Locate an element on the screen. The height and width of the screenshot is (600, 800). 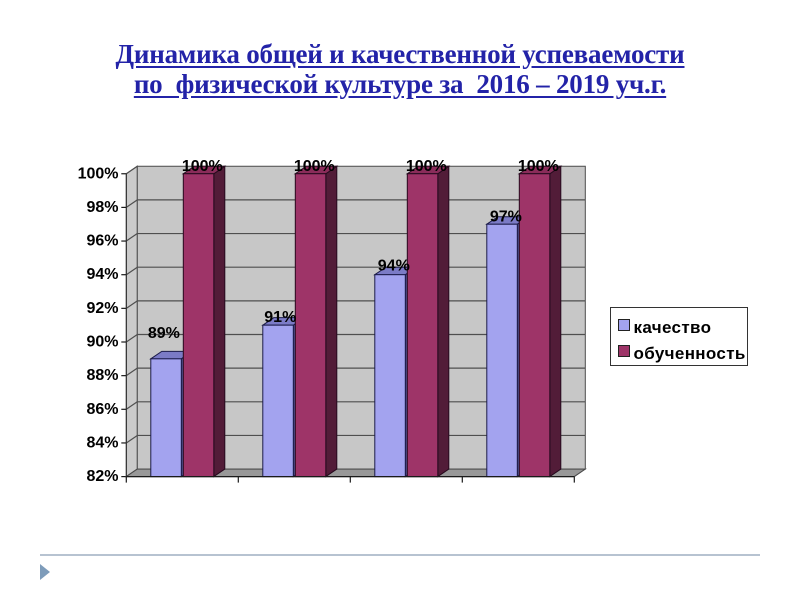
svg-text: 90% is located at coordinates (102, 342).